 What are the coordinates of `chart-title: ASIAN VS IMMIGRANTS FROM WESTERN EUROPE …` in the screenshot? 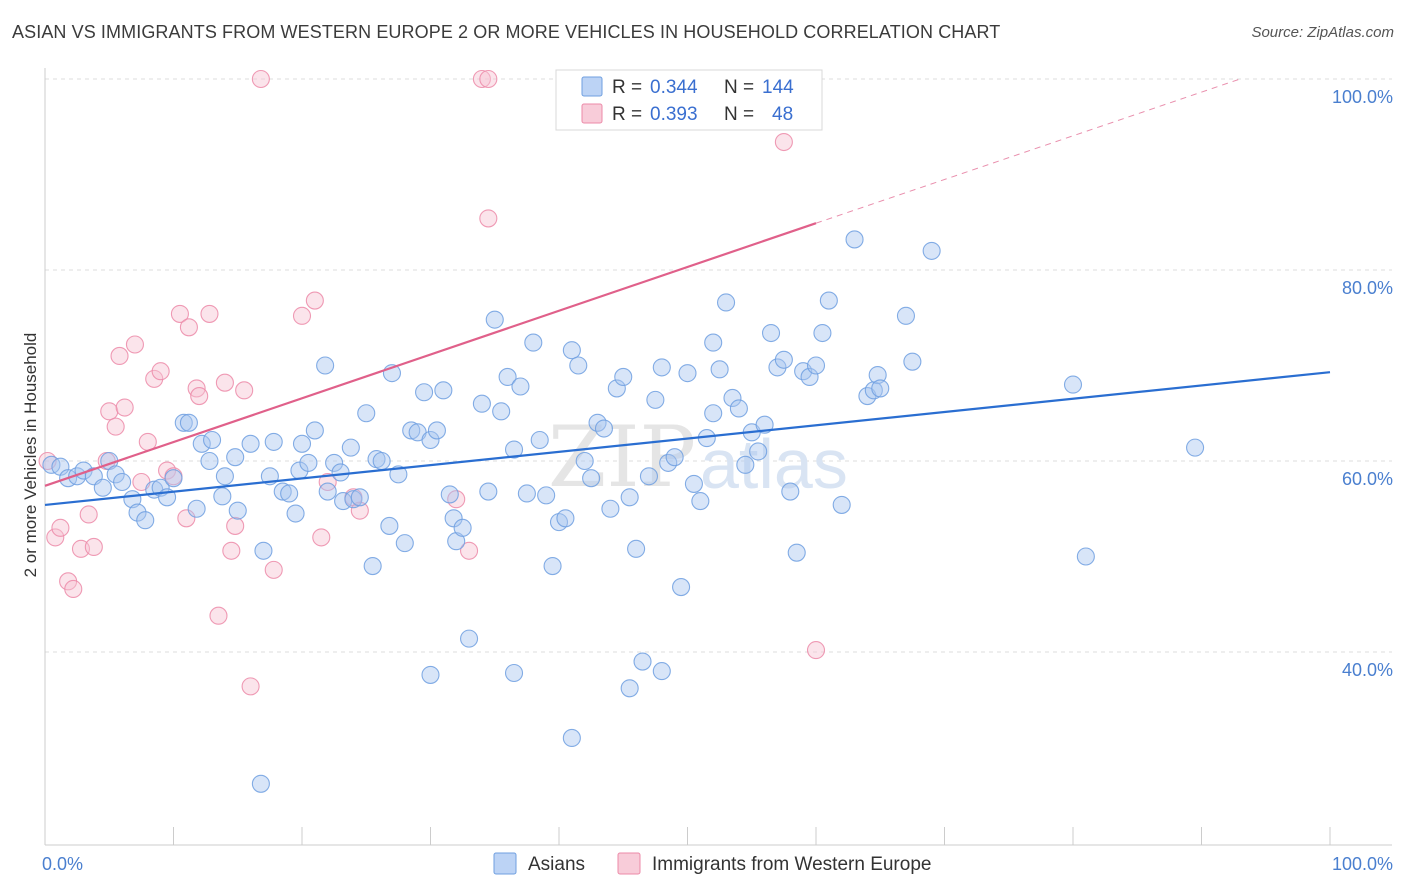 It's located at (506, 32).